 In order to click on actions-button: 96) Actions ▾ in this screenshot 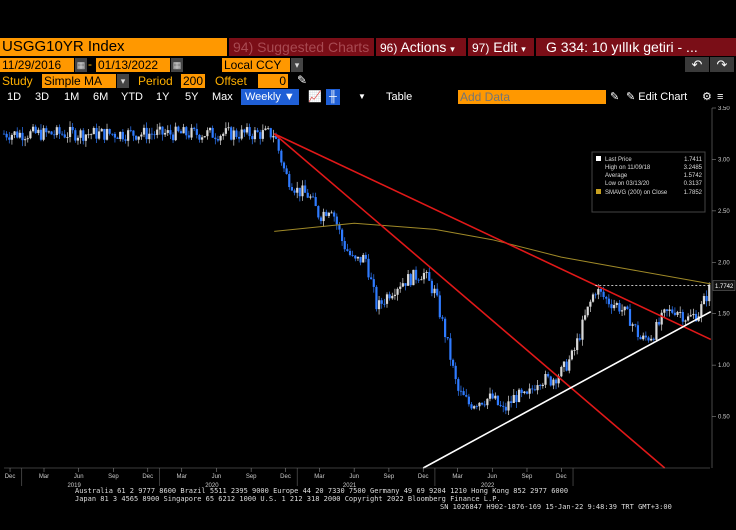, I will do `click(421, 47)`.